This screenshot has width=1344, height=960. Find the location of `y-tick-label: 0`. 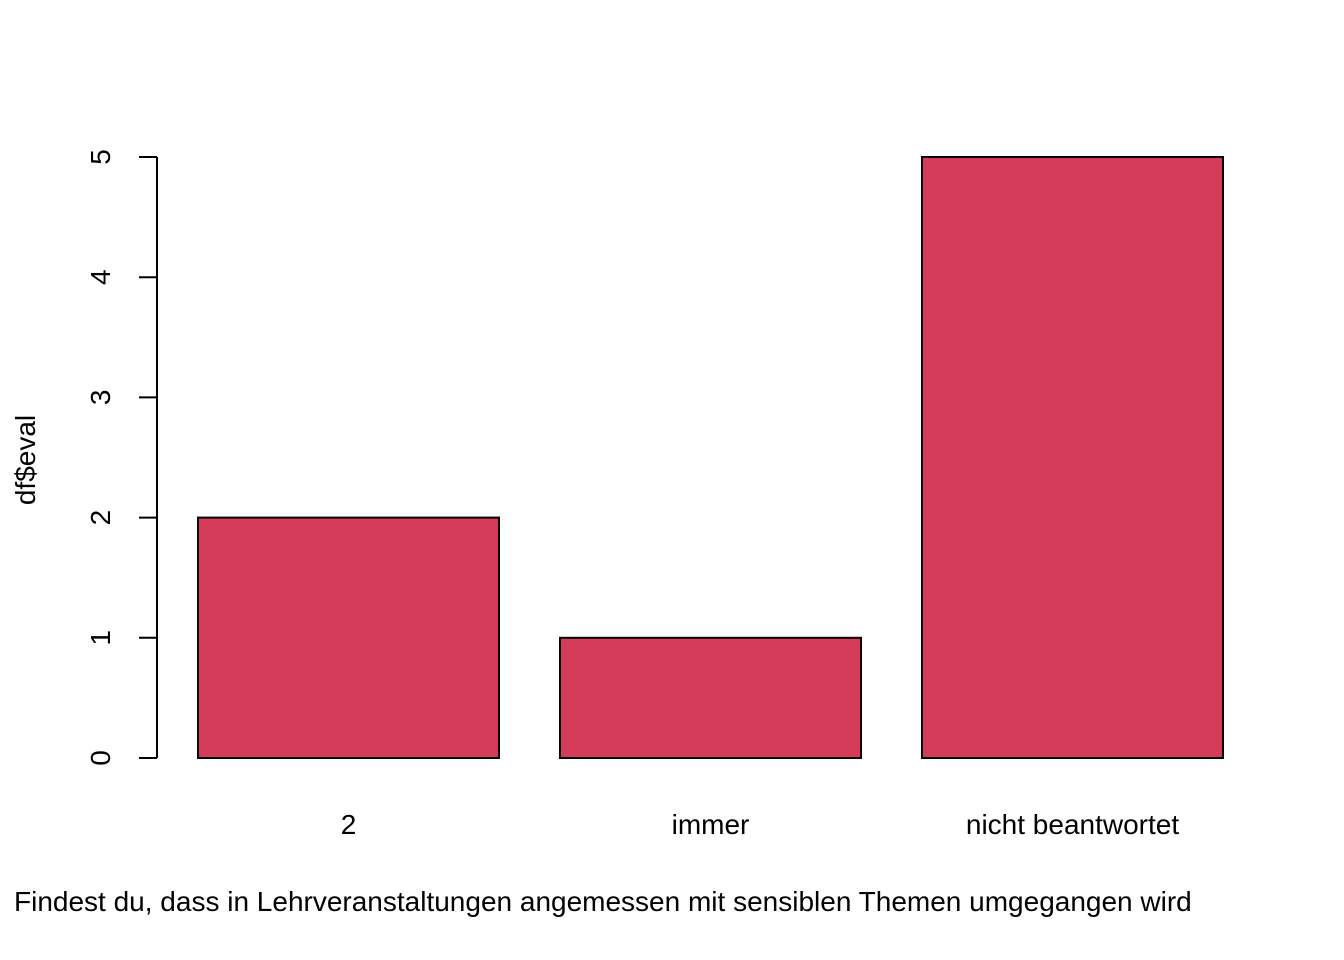

y-tick-label: 0 is located at coordinates (100, 758).